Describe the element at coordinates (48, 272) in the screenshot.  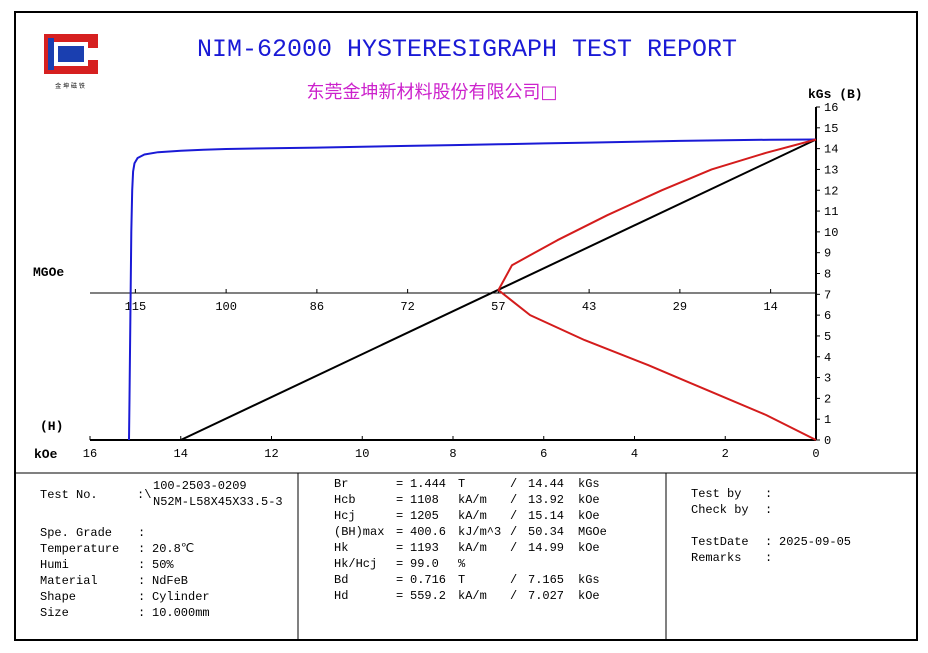
I see `energy-axis-label: MGOe` at that location.